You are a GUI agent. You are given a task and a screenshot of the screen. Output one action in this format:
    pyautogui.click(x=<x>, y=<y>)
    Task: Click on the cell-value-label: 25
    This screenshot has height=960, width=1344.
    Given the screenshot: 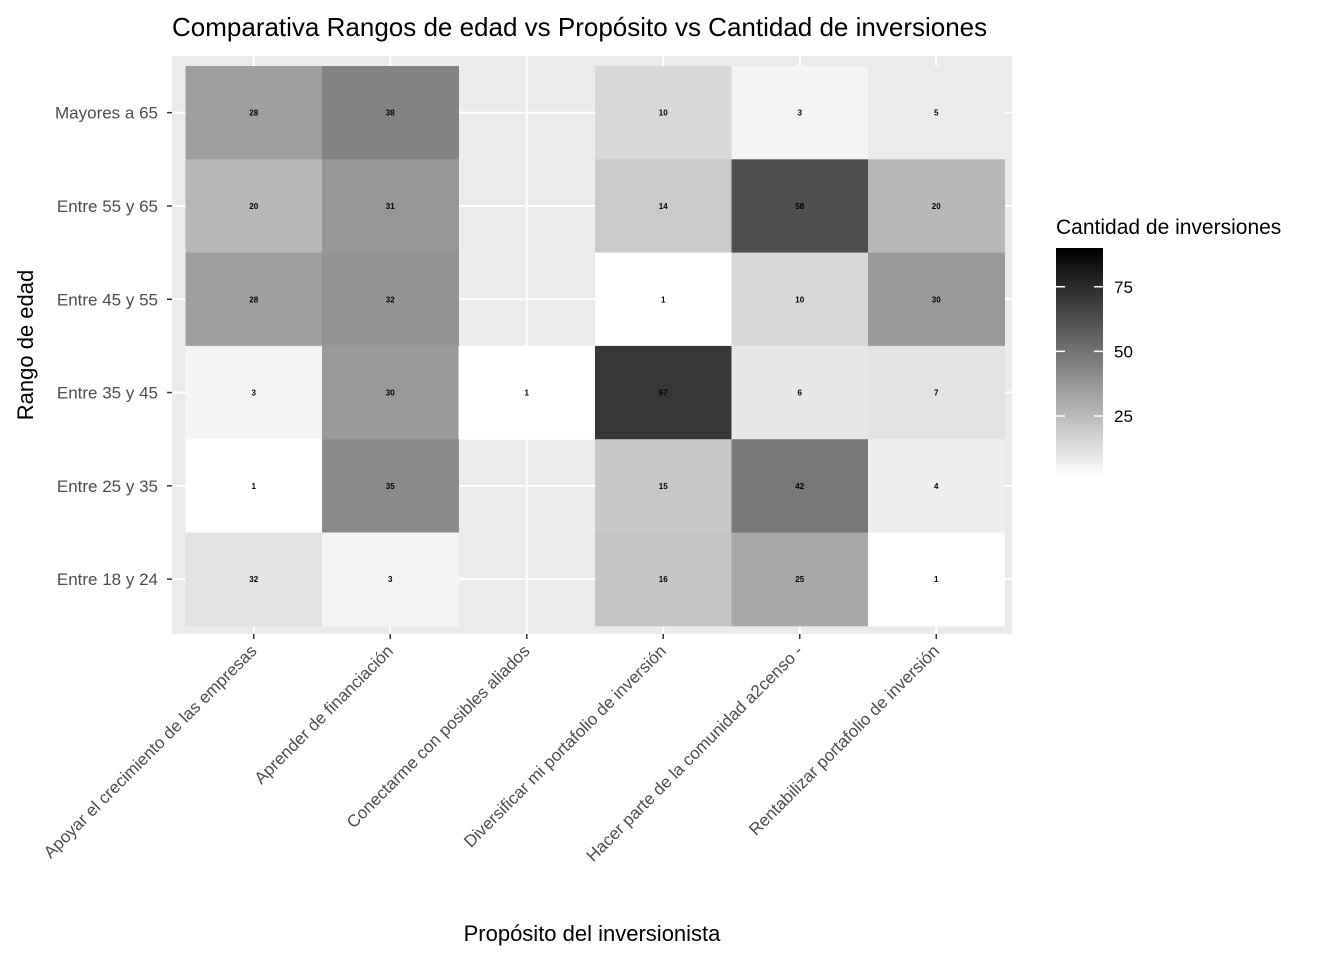 What is the action you would take?
    pyautogui.click(x=799, y=579)
    